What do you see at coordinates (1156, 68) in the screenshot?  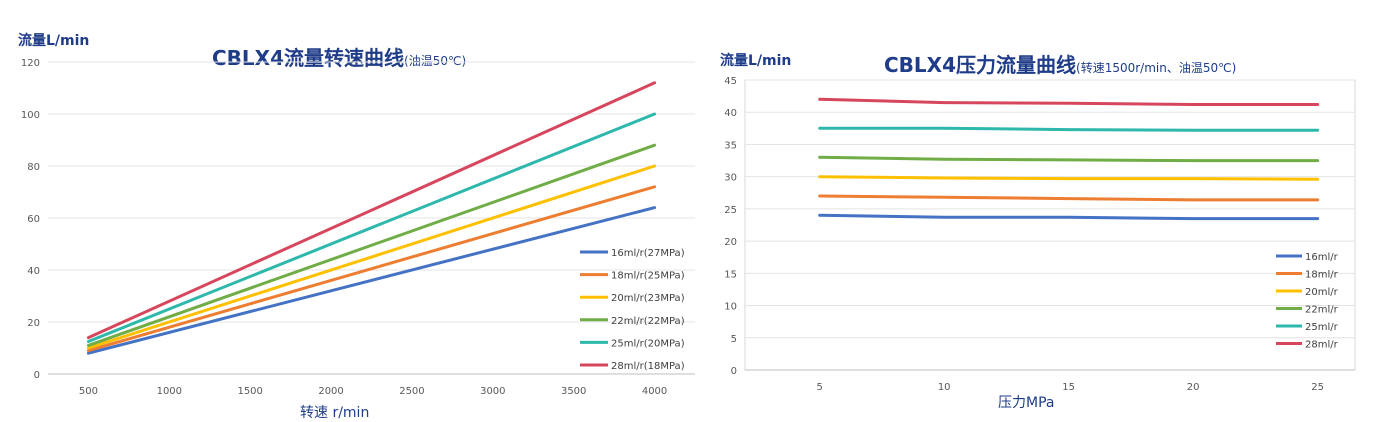 I see `chart-title-sub: (转速1500r/min、油温50℃)` at bounding box center [1156, 68].